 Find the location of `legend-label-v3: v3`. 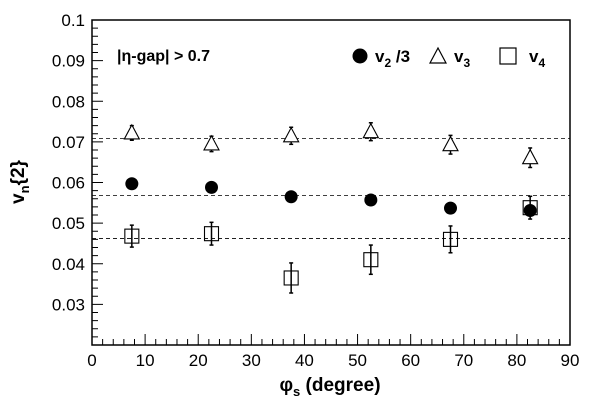

legend-label-v3: v3 is located at coordinates (462, 58).